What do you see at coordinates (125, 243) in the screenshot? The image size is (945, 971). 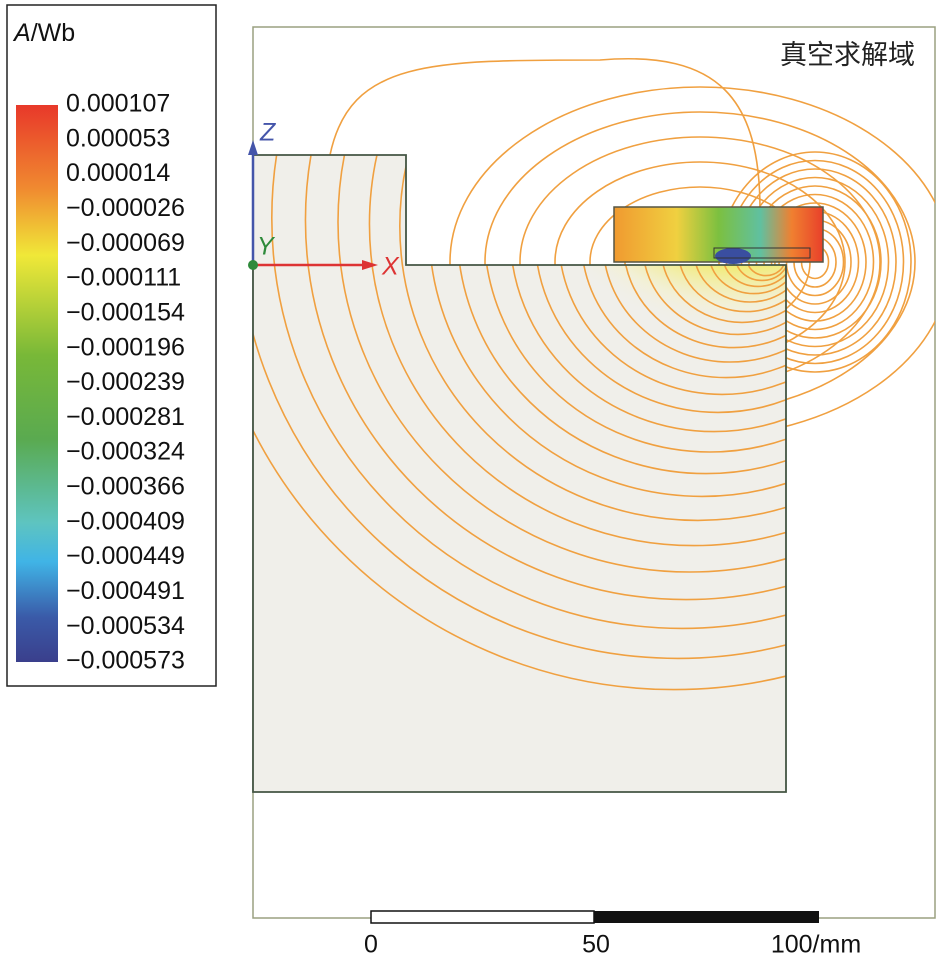 I see `legend-label: −0.000069` at bounding box center [125, 243].